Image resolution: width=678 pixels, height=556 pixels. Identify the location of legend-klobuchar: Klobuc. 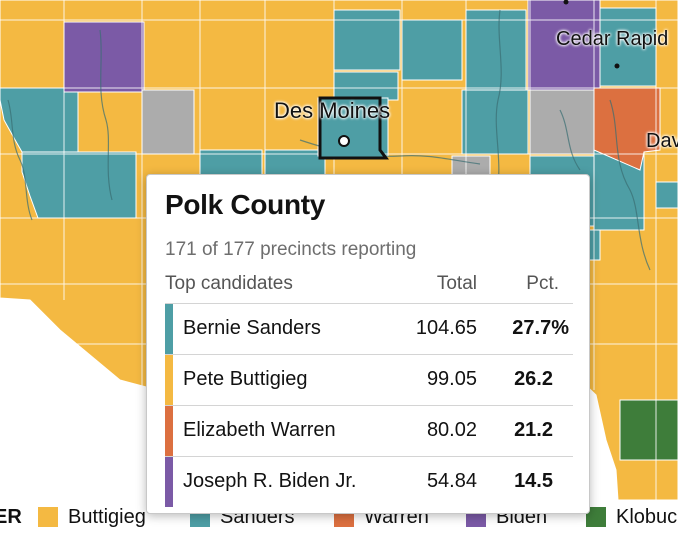
(631, 517).